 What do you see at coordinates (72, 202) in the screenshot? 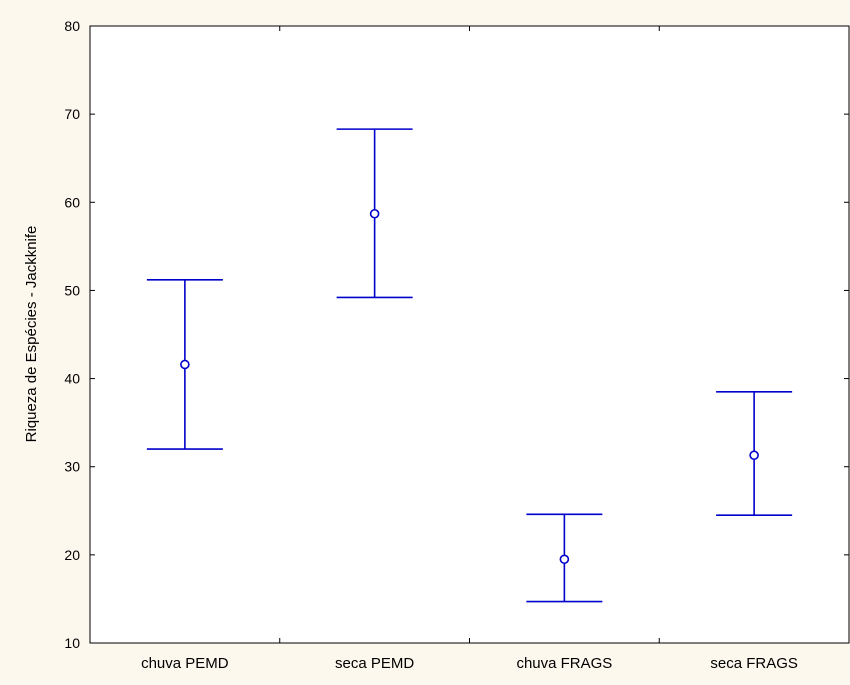
I see `y-tick-label: 60` at bounding box center [72, 202].